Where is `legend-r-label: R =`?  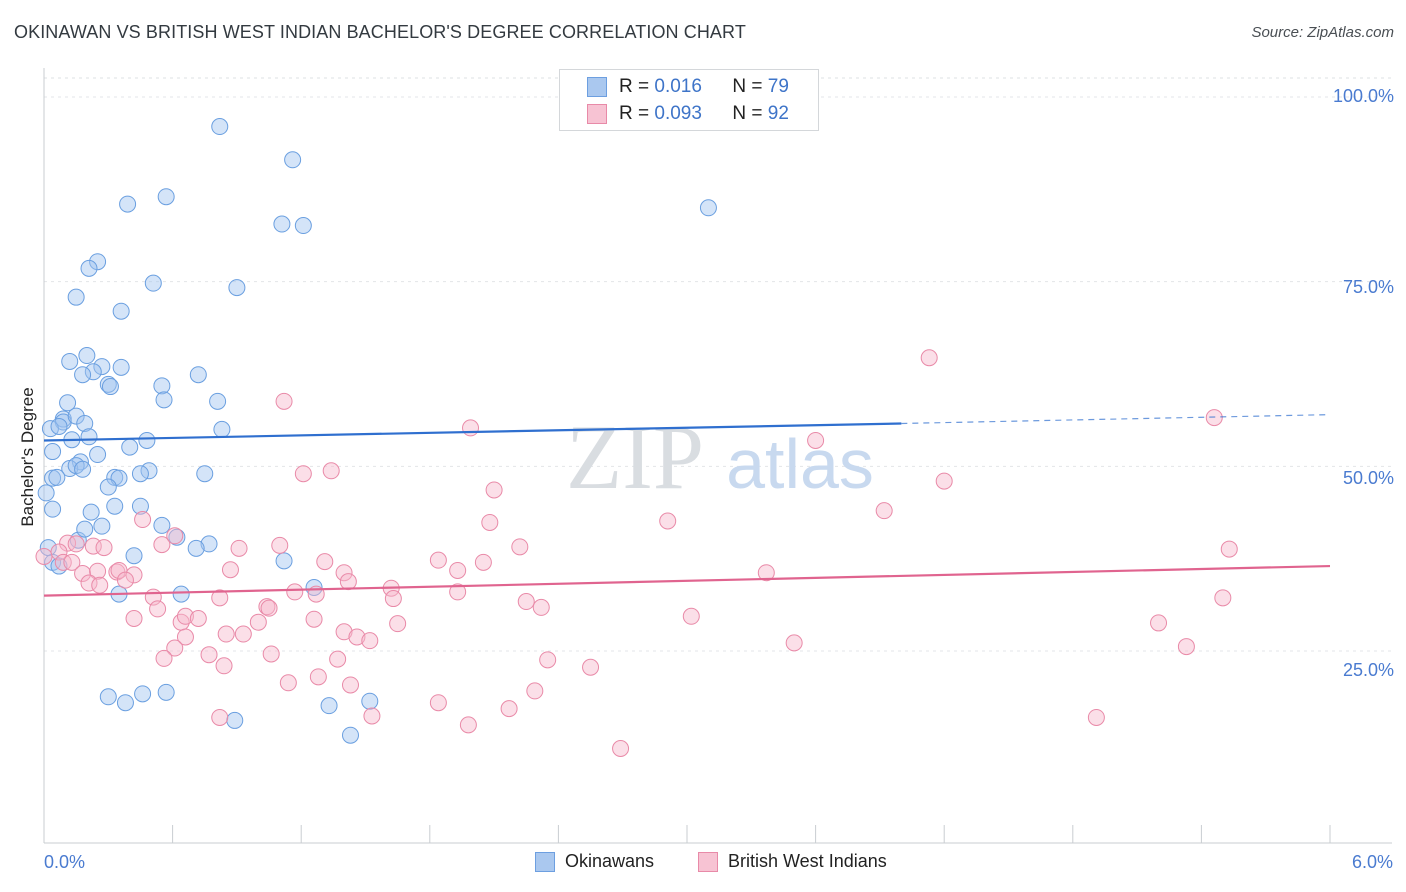
legend-r-label: R = is located at coordinates (634, 86).